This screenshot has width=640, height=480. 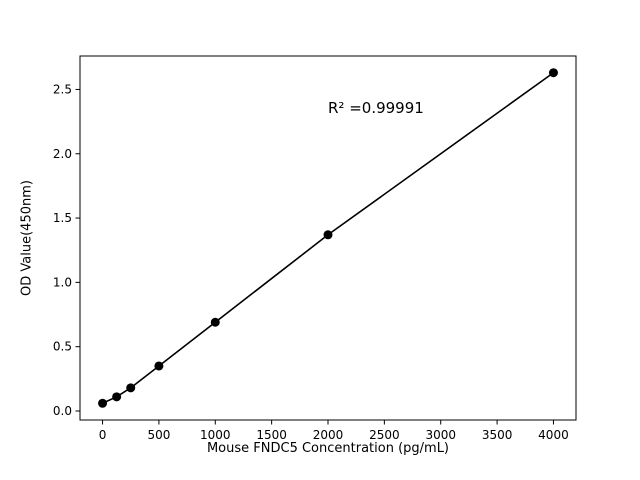 I want to click on y-axis-label: OD Value(450nm), so click(x=27, y=238).